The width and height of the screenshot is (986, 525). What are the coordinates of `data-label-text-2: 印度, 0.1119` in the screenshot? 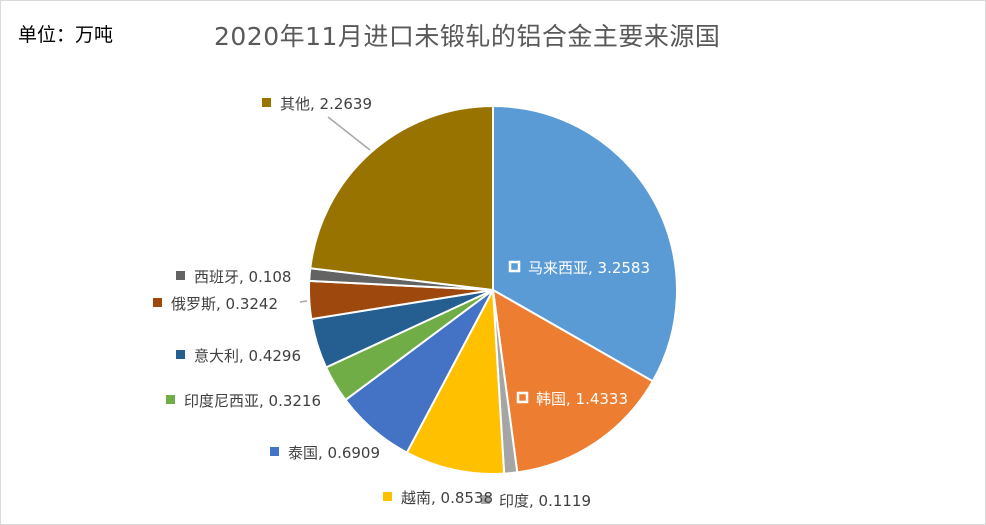 It's located at (545, 501).